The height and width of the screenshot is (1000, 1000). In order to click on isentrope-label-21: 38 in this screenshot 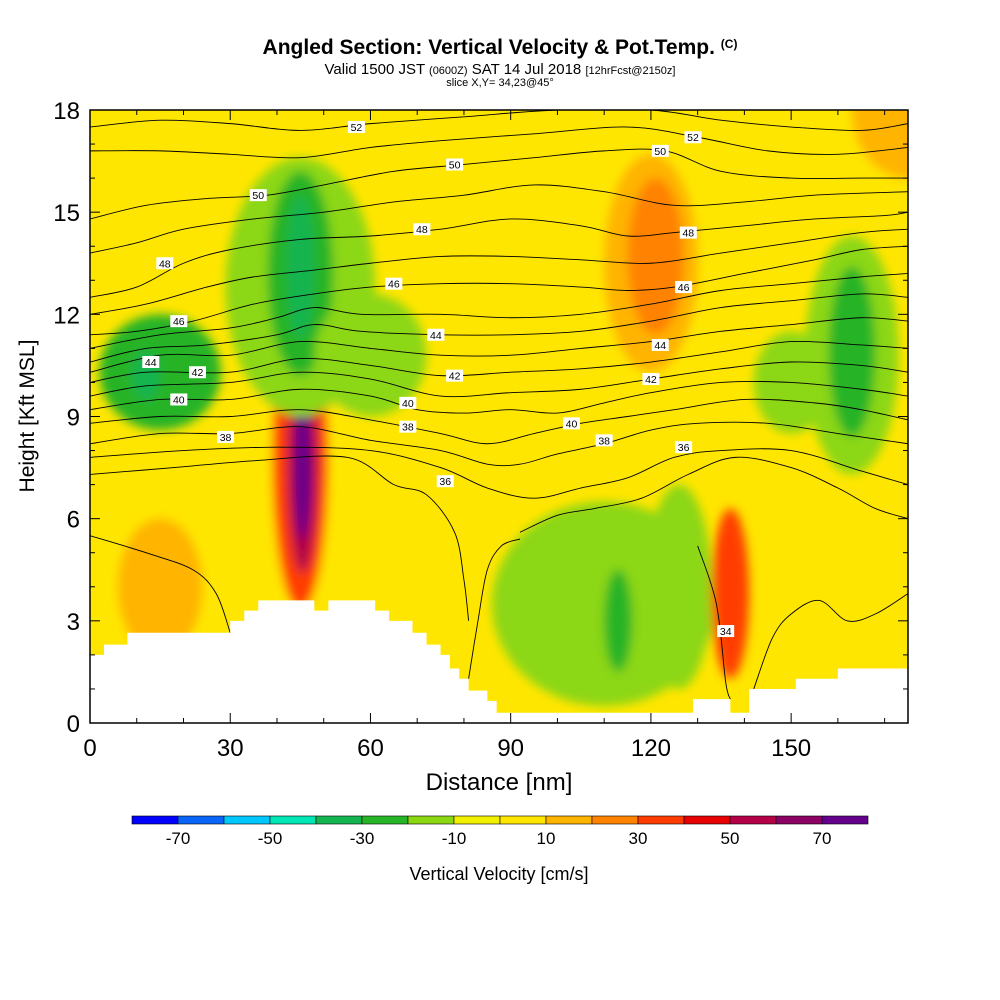, I will do `click(408, 427)`.